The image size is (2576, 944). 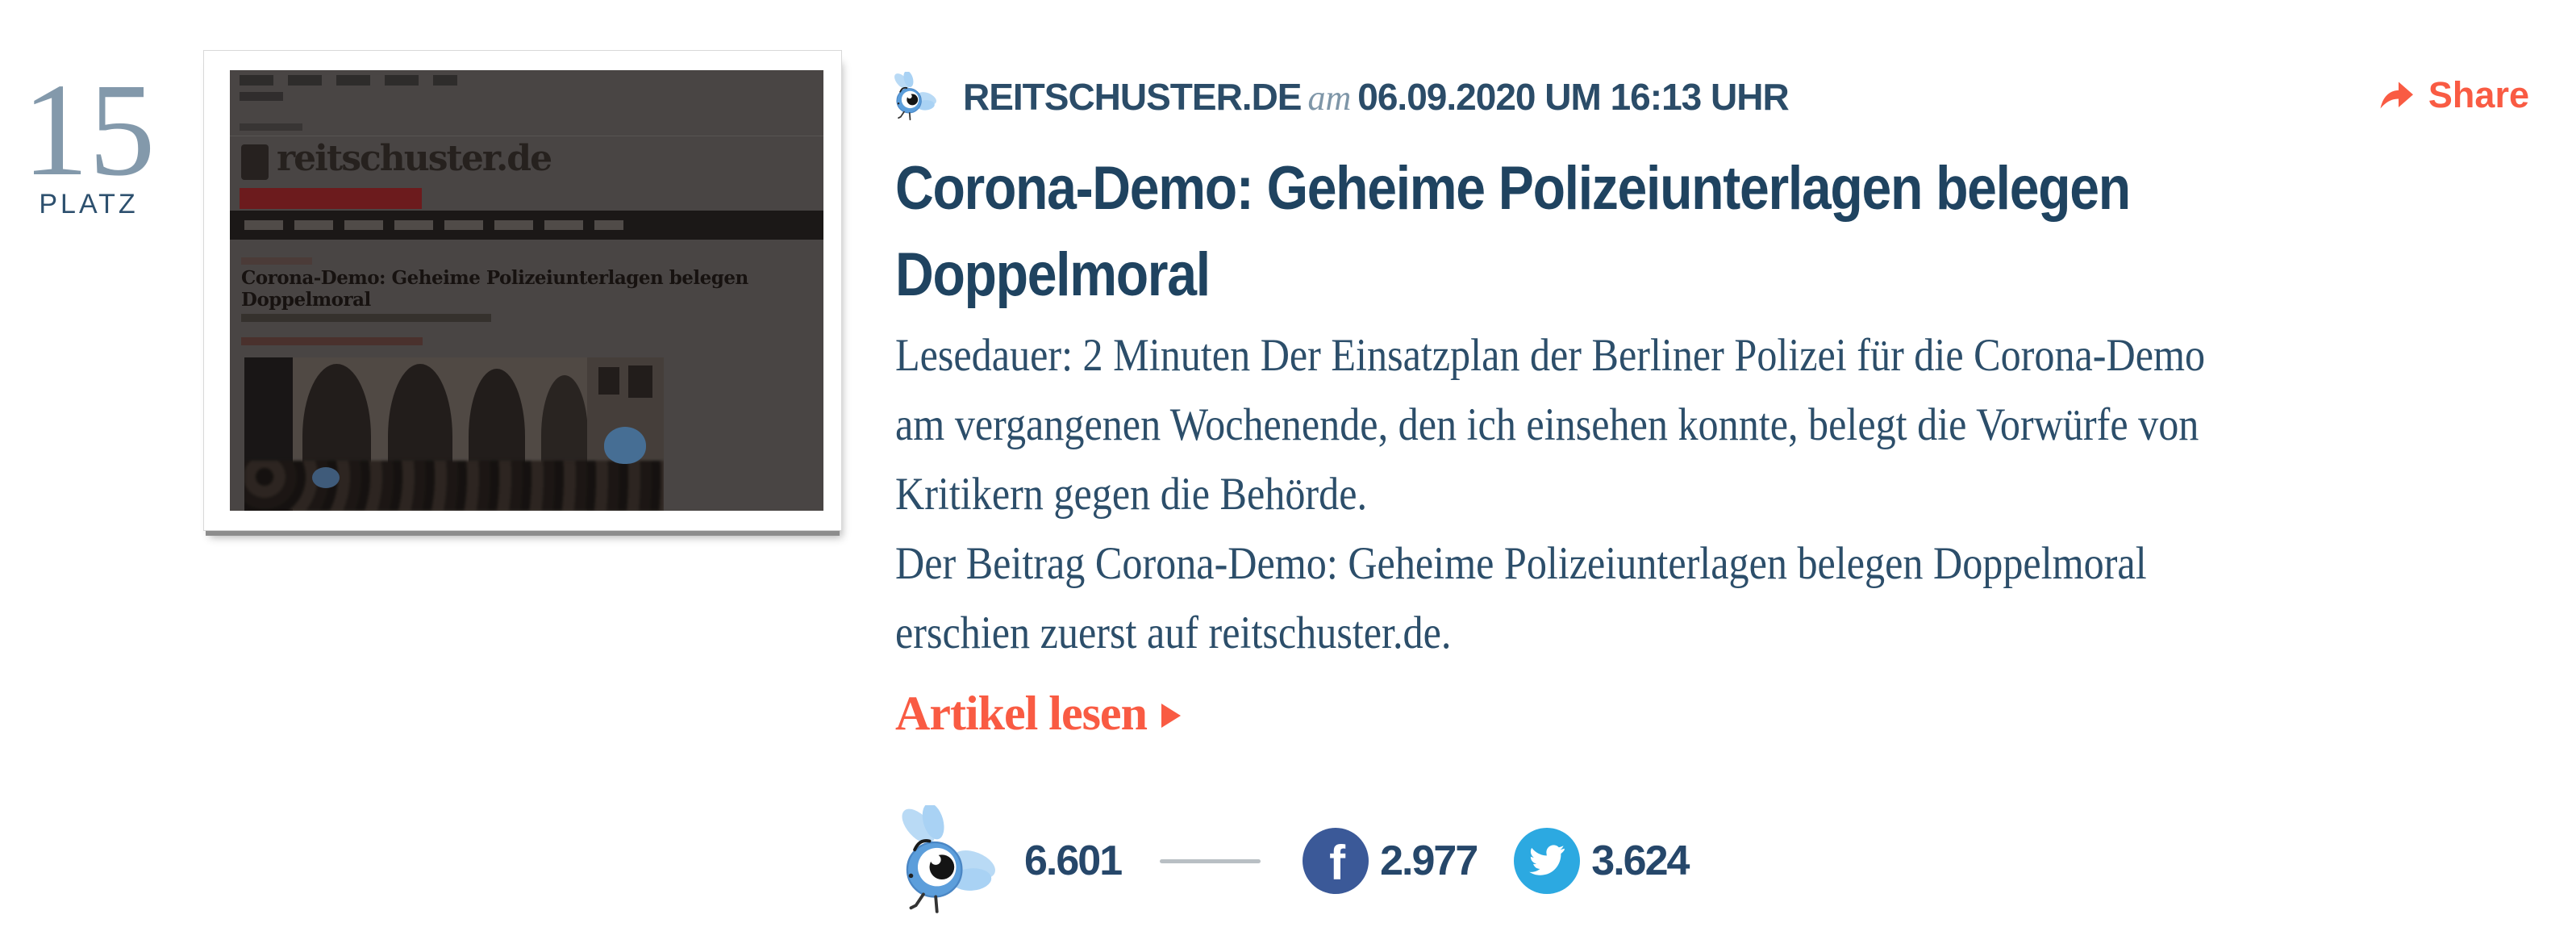 I want to click on read-article-label: Artikel lesen, so click(x=1021, y=713).